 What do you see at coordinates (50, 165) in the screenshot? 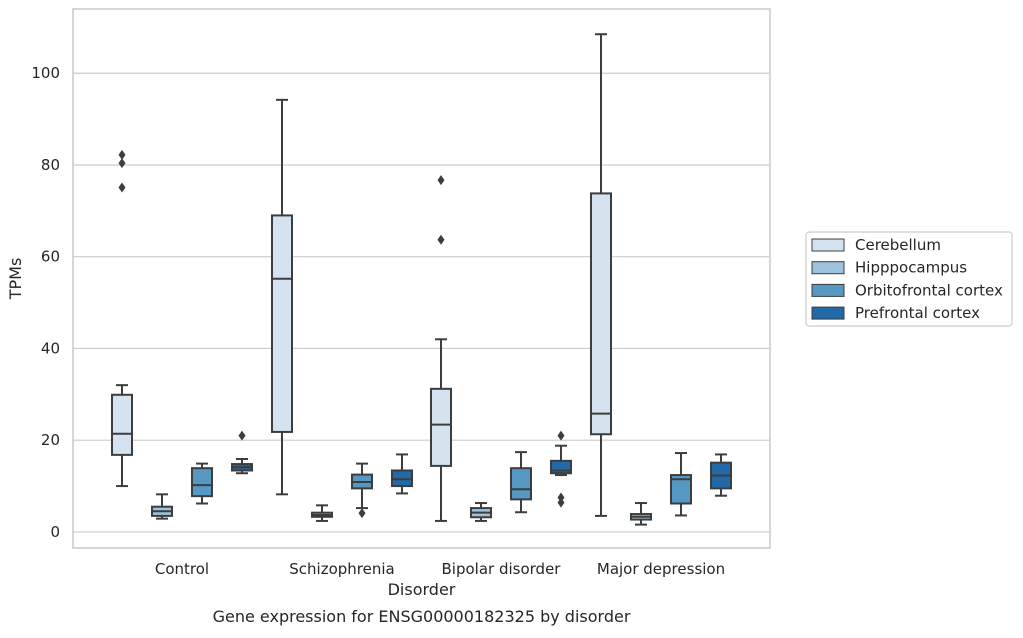
I see `y-tick-label: 80` at bounding box center [50, 165].